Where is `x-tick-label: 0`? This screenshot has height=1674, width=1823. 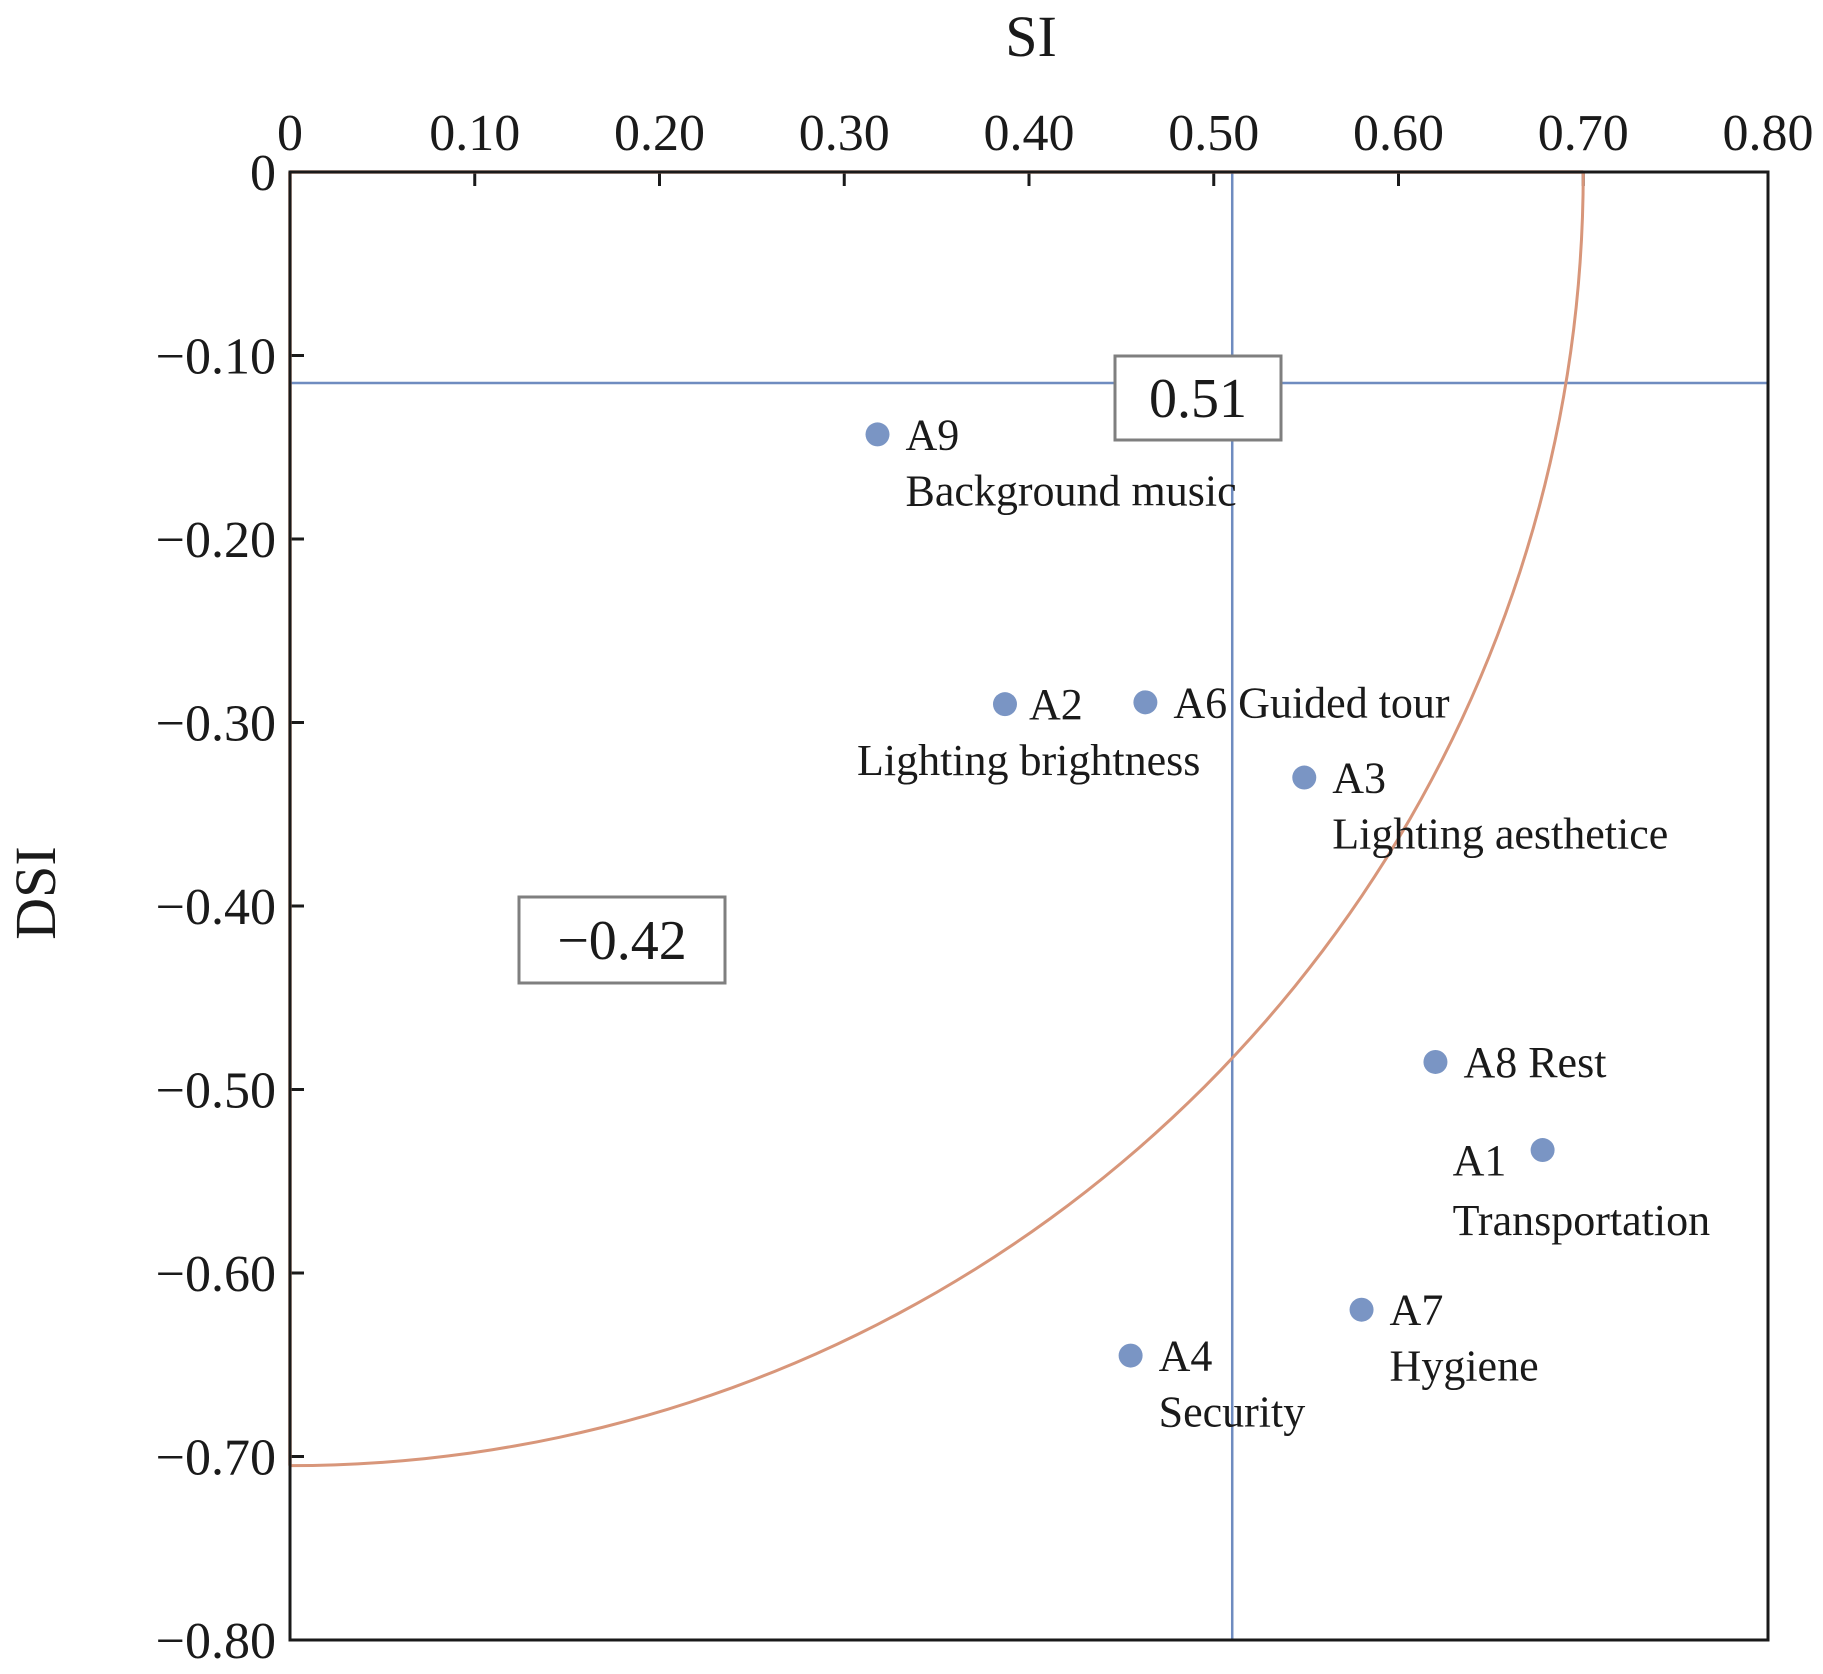
x-tick-label: 0 is located at coordinates (290, 133).